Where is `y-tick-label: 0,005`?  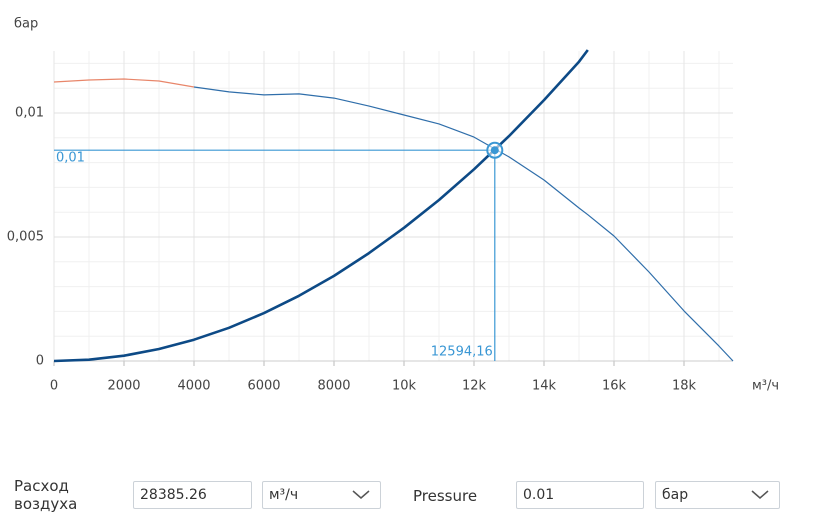 y-tick-label: 0,005 is located at coordinates (25, 237).